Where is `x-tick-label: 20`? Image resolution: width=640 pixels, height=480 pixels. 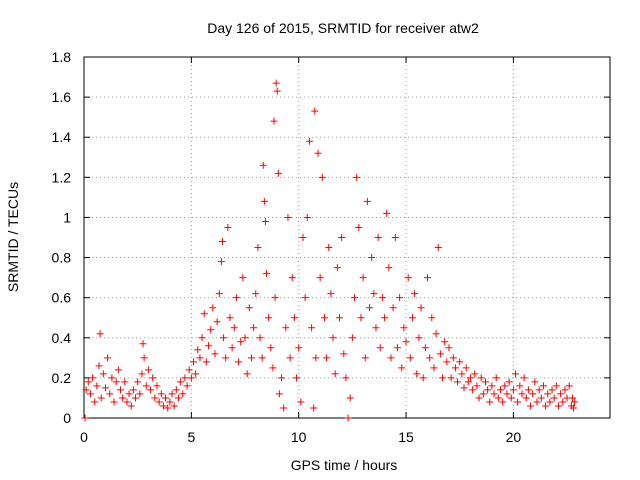
x-tick-label: 20 is located at coordinates (514, 437).